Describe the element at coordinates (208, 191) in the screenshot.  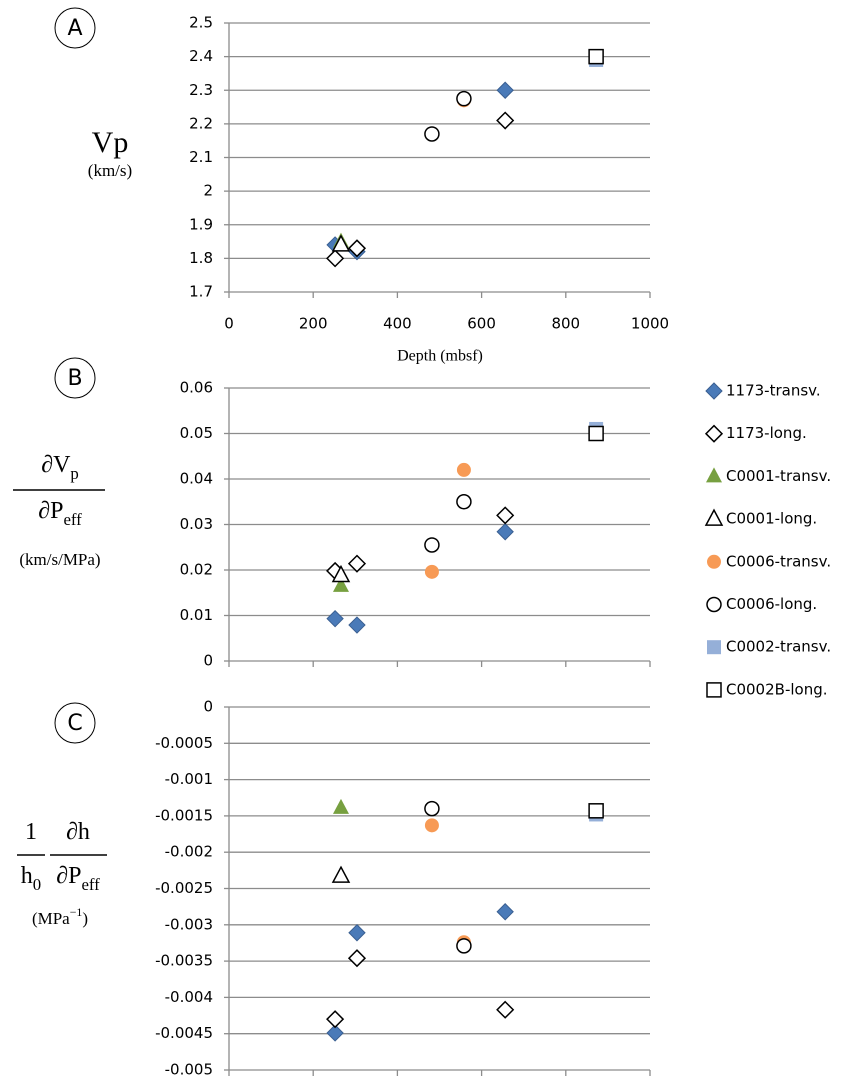
I see `y-tick-label: 2` at that location.